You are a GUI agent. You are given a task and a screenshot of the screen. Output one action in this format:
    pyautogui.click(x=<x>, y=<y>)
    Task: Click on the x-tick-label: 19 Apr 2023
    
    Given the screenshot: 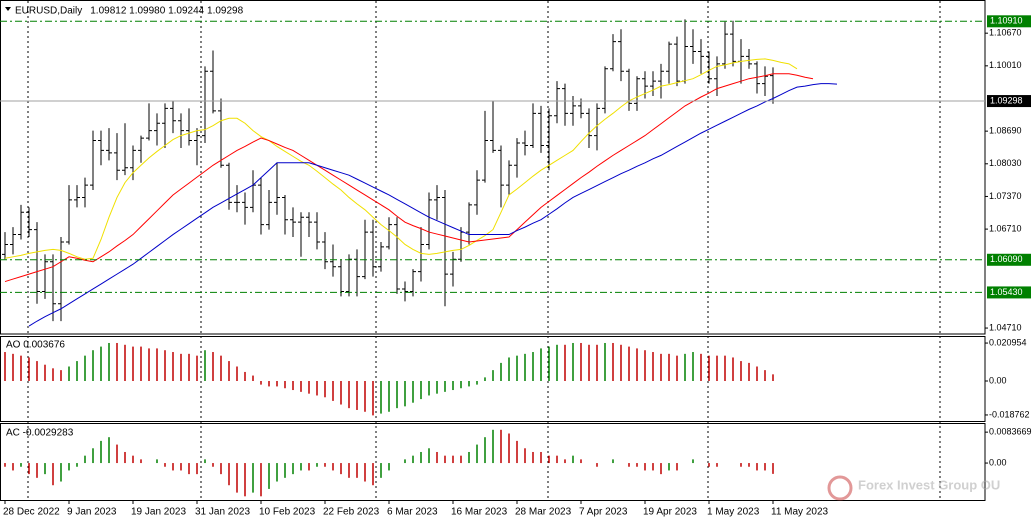 What is the action you would take?
    pyautogui.click(x=670, y=512)
    